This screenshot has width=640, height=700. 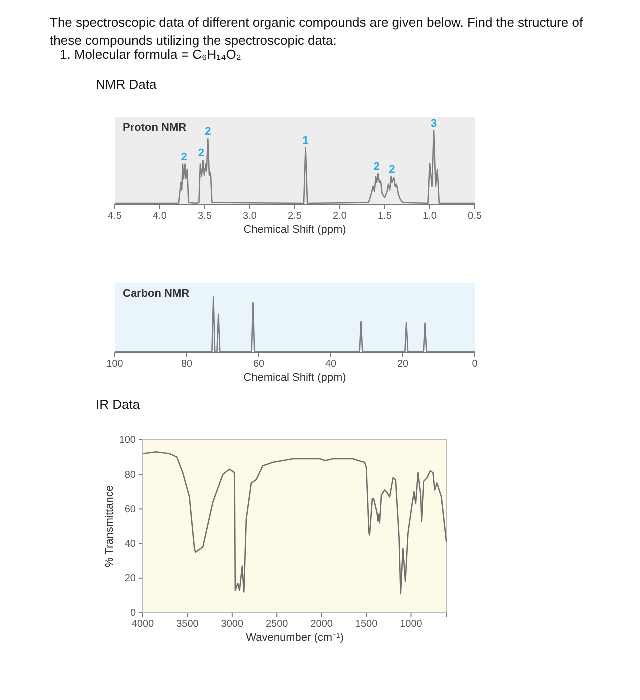 What do you see at coordinates (331, 364) in the screenshot?
I see `x-tick-label: 40` at bounding box center [331, 364].